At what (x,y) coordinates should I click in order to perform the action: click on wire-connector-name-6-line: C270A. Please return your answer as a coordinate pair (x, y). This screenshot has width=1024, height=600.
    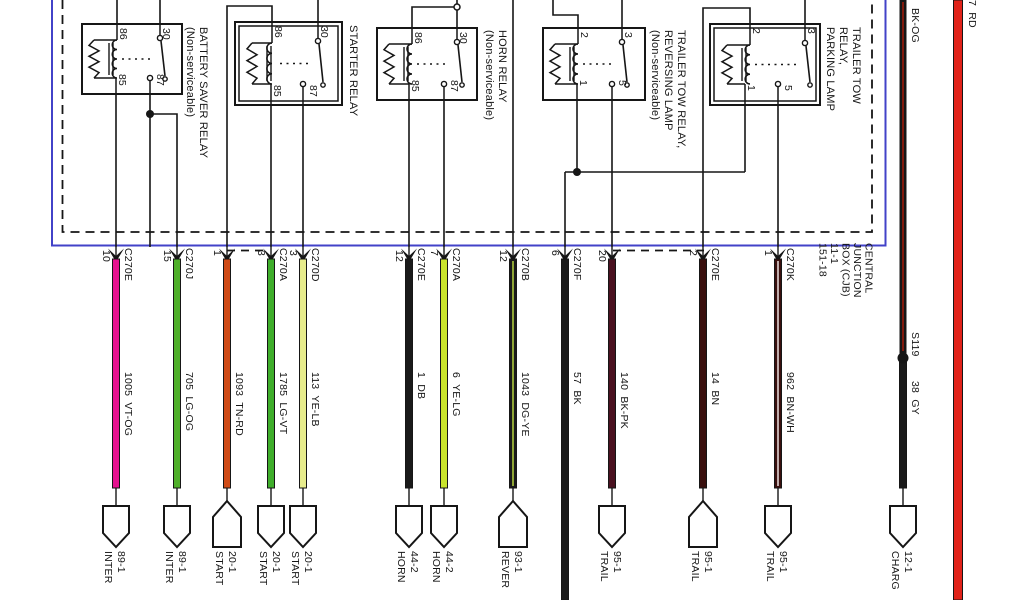
    Looking at the image, I should click on (456, 265).